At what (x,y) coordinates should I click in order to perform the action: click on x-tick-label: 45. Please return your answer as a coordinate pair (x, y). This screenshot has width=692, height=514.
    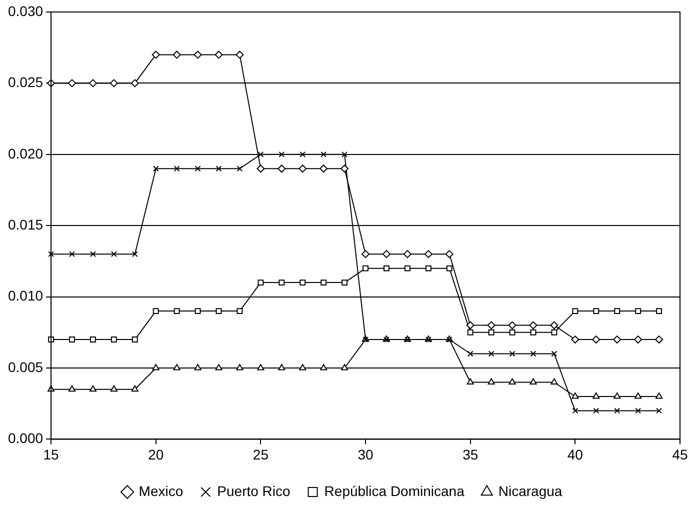
    Looking at the image, I should click on (680, 454).